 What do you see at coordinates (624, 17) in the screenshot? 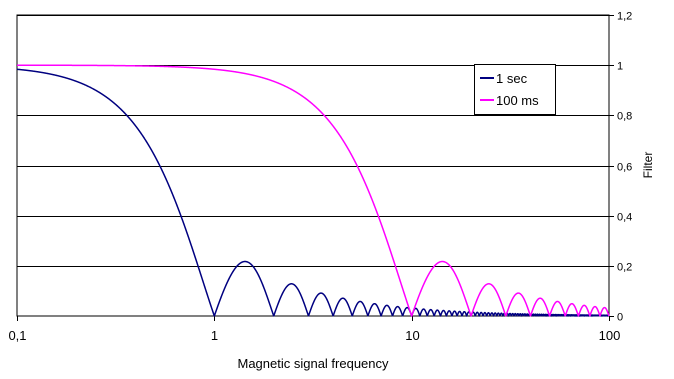
I see `y-tick-label: 1,2` at bounding box center [624, 17].